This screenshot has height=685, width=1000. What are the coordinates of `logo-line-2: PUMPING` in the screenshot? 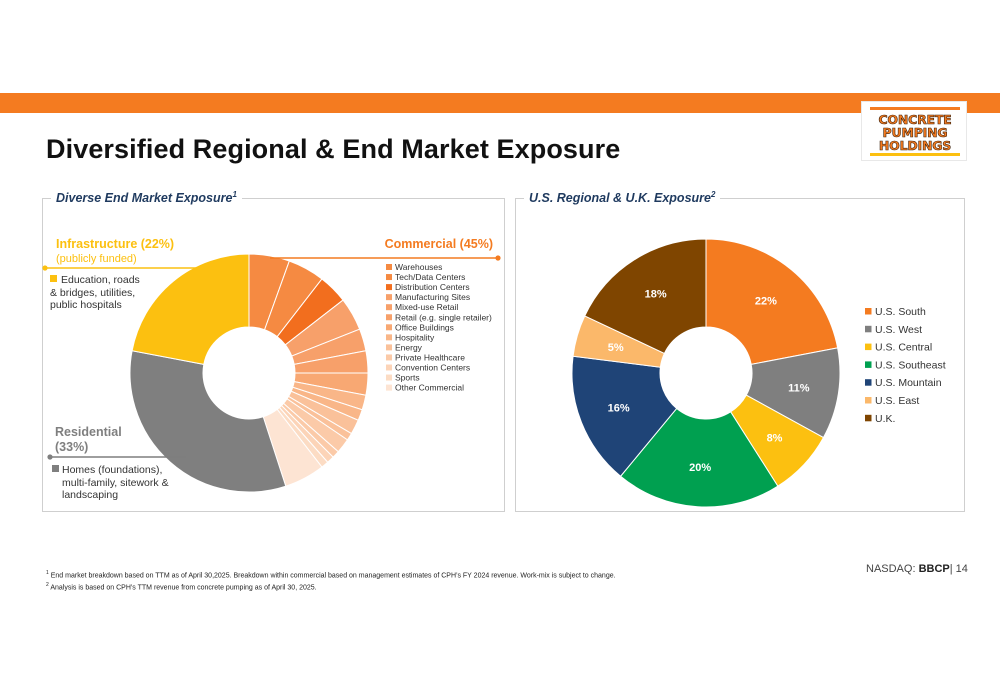 It's located at (915, 132).